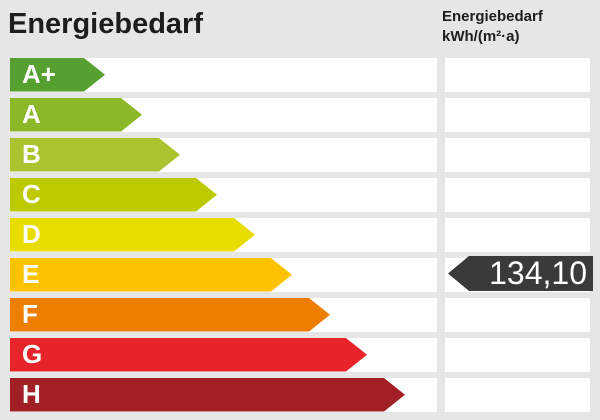 The width and height of the screenshot is (600, 420). Describe the element at coordinates (223, 75) in the screenshot. I see `scale-cell: A+` at that location.